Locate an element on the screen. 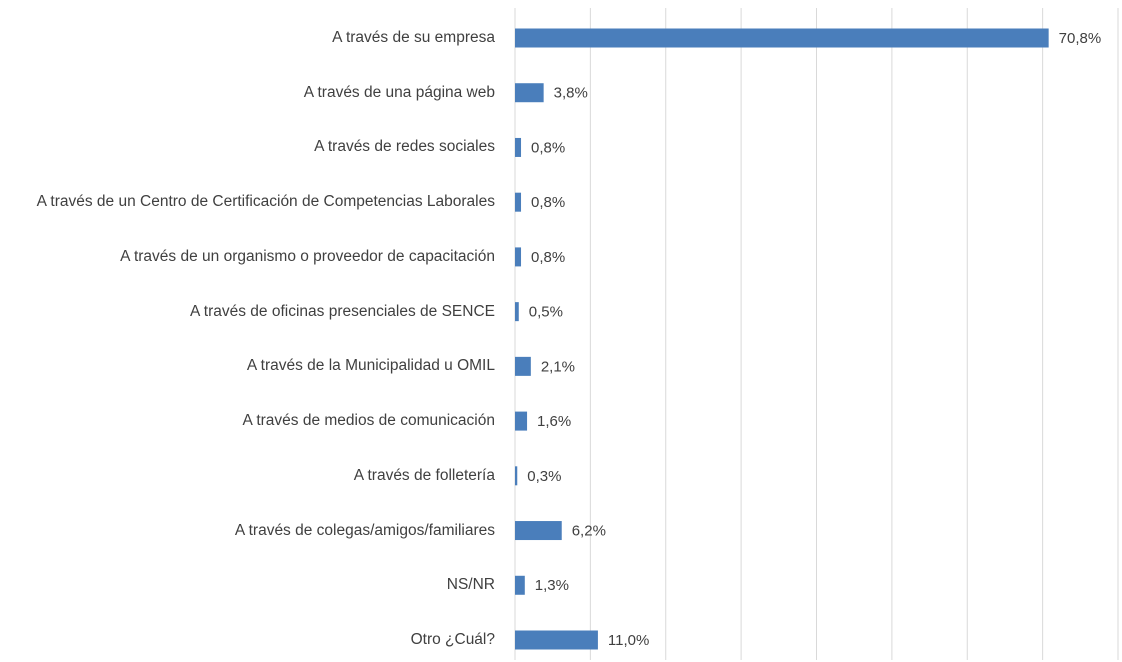 The height and width of the screenshot is (662, 1122). category-label-box: Otro ¿Cuál? is located at coordinates (247, 640).